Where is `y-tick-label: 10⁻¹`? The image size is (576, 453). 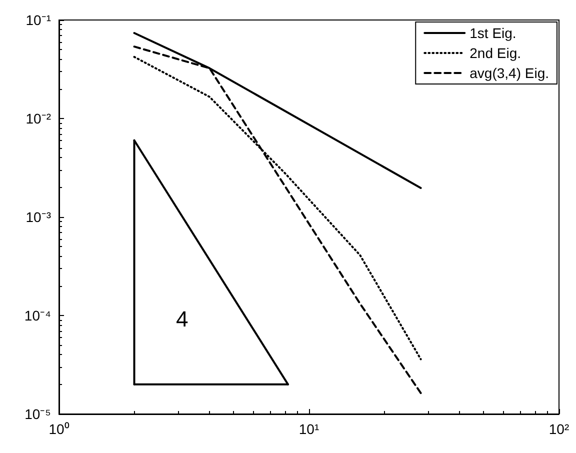 y-tick-label: 10⁻¹ is located at coordinates (39, 20).